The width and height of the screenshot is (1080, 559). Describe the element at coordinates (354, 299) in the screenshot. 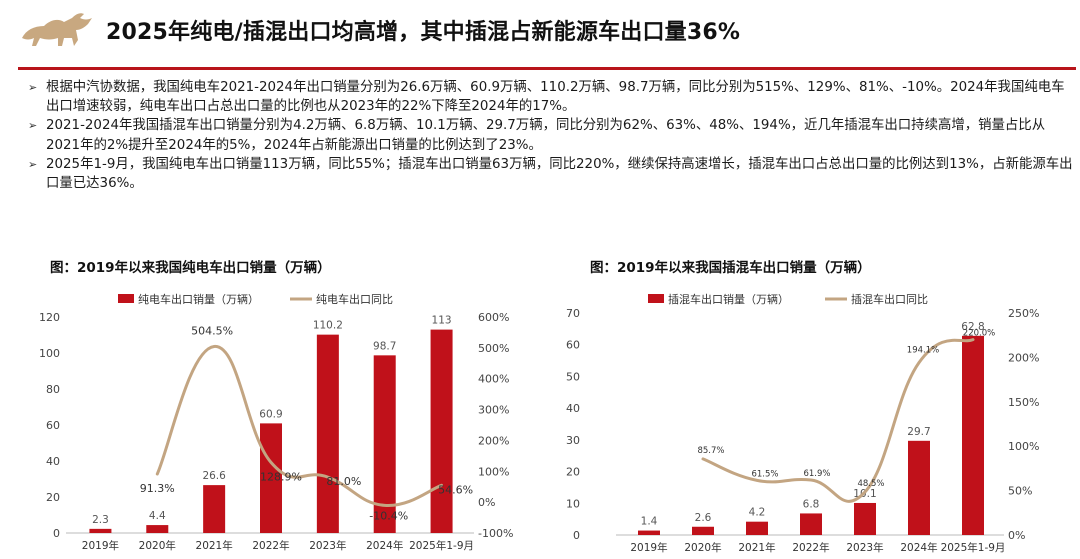

I see `legend-line-label: 纯电车出口同比` at that location.